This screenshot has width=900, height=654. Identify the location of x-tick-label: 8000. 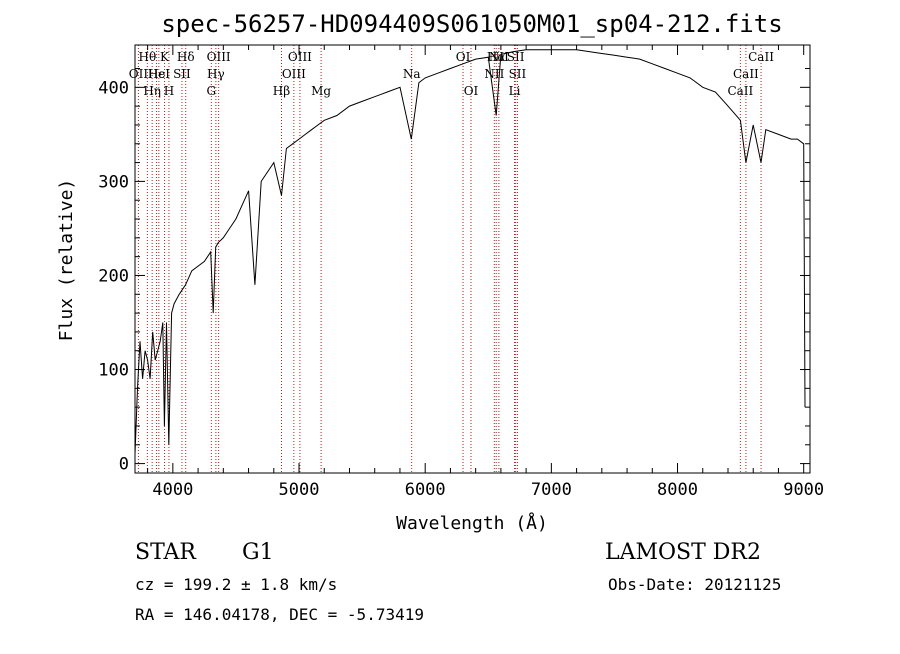
(677, 490).